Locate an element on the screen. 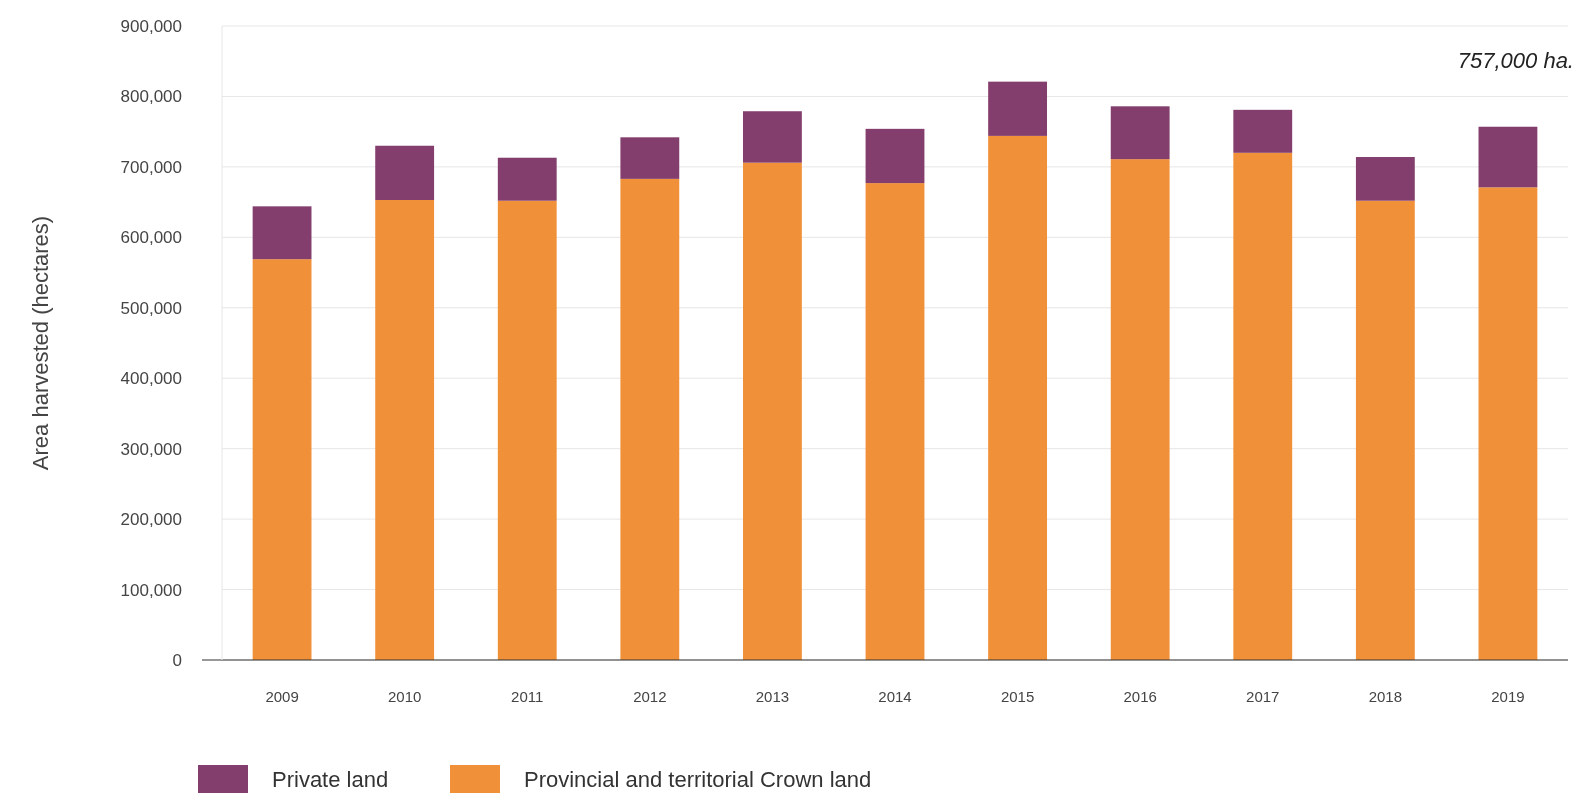 The image size is (1588, 797). annotation: 757,000 ha. is located at coordinates (1515, 60).